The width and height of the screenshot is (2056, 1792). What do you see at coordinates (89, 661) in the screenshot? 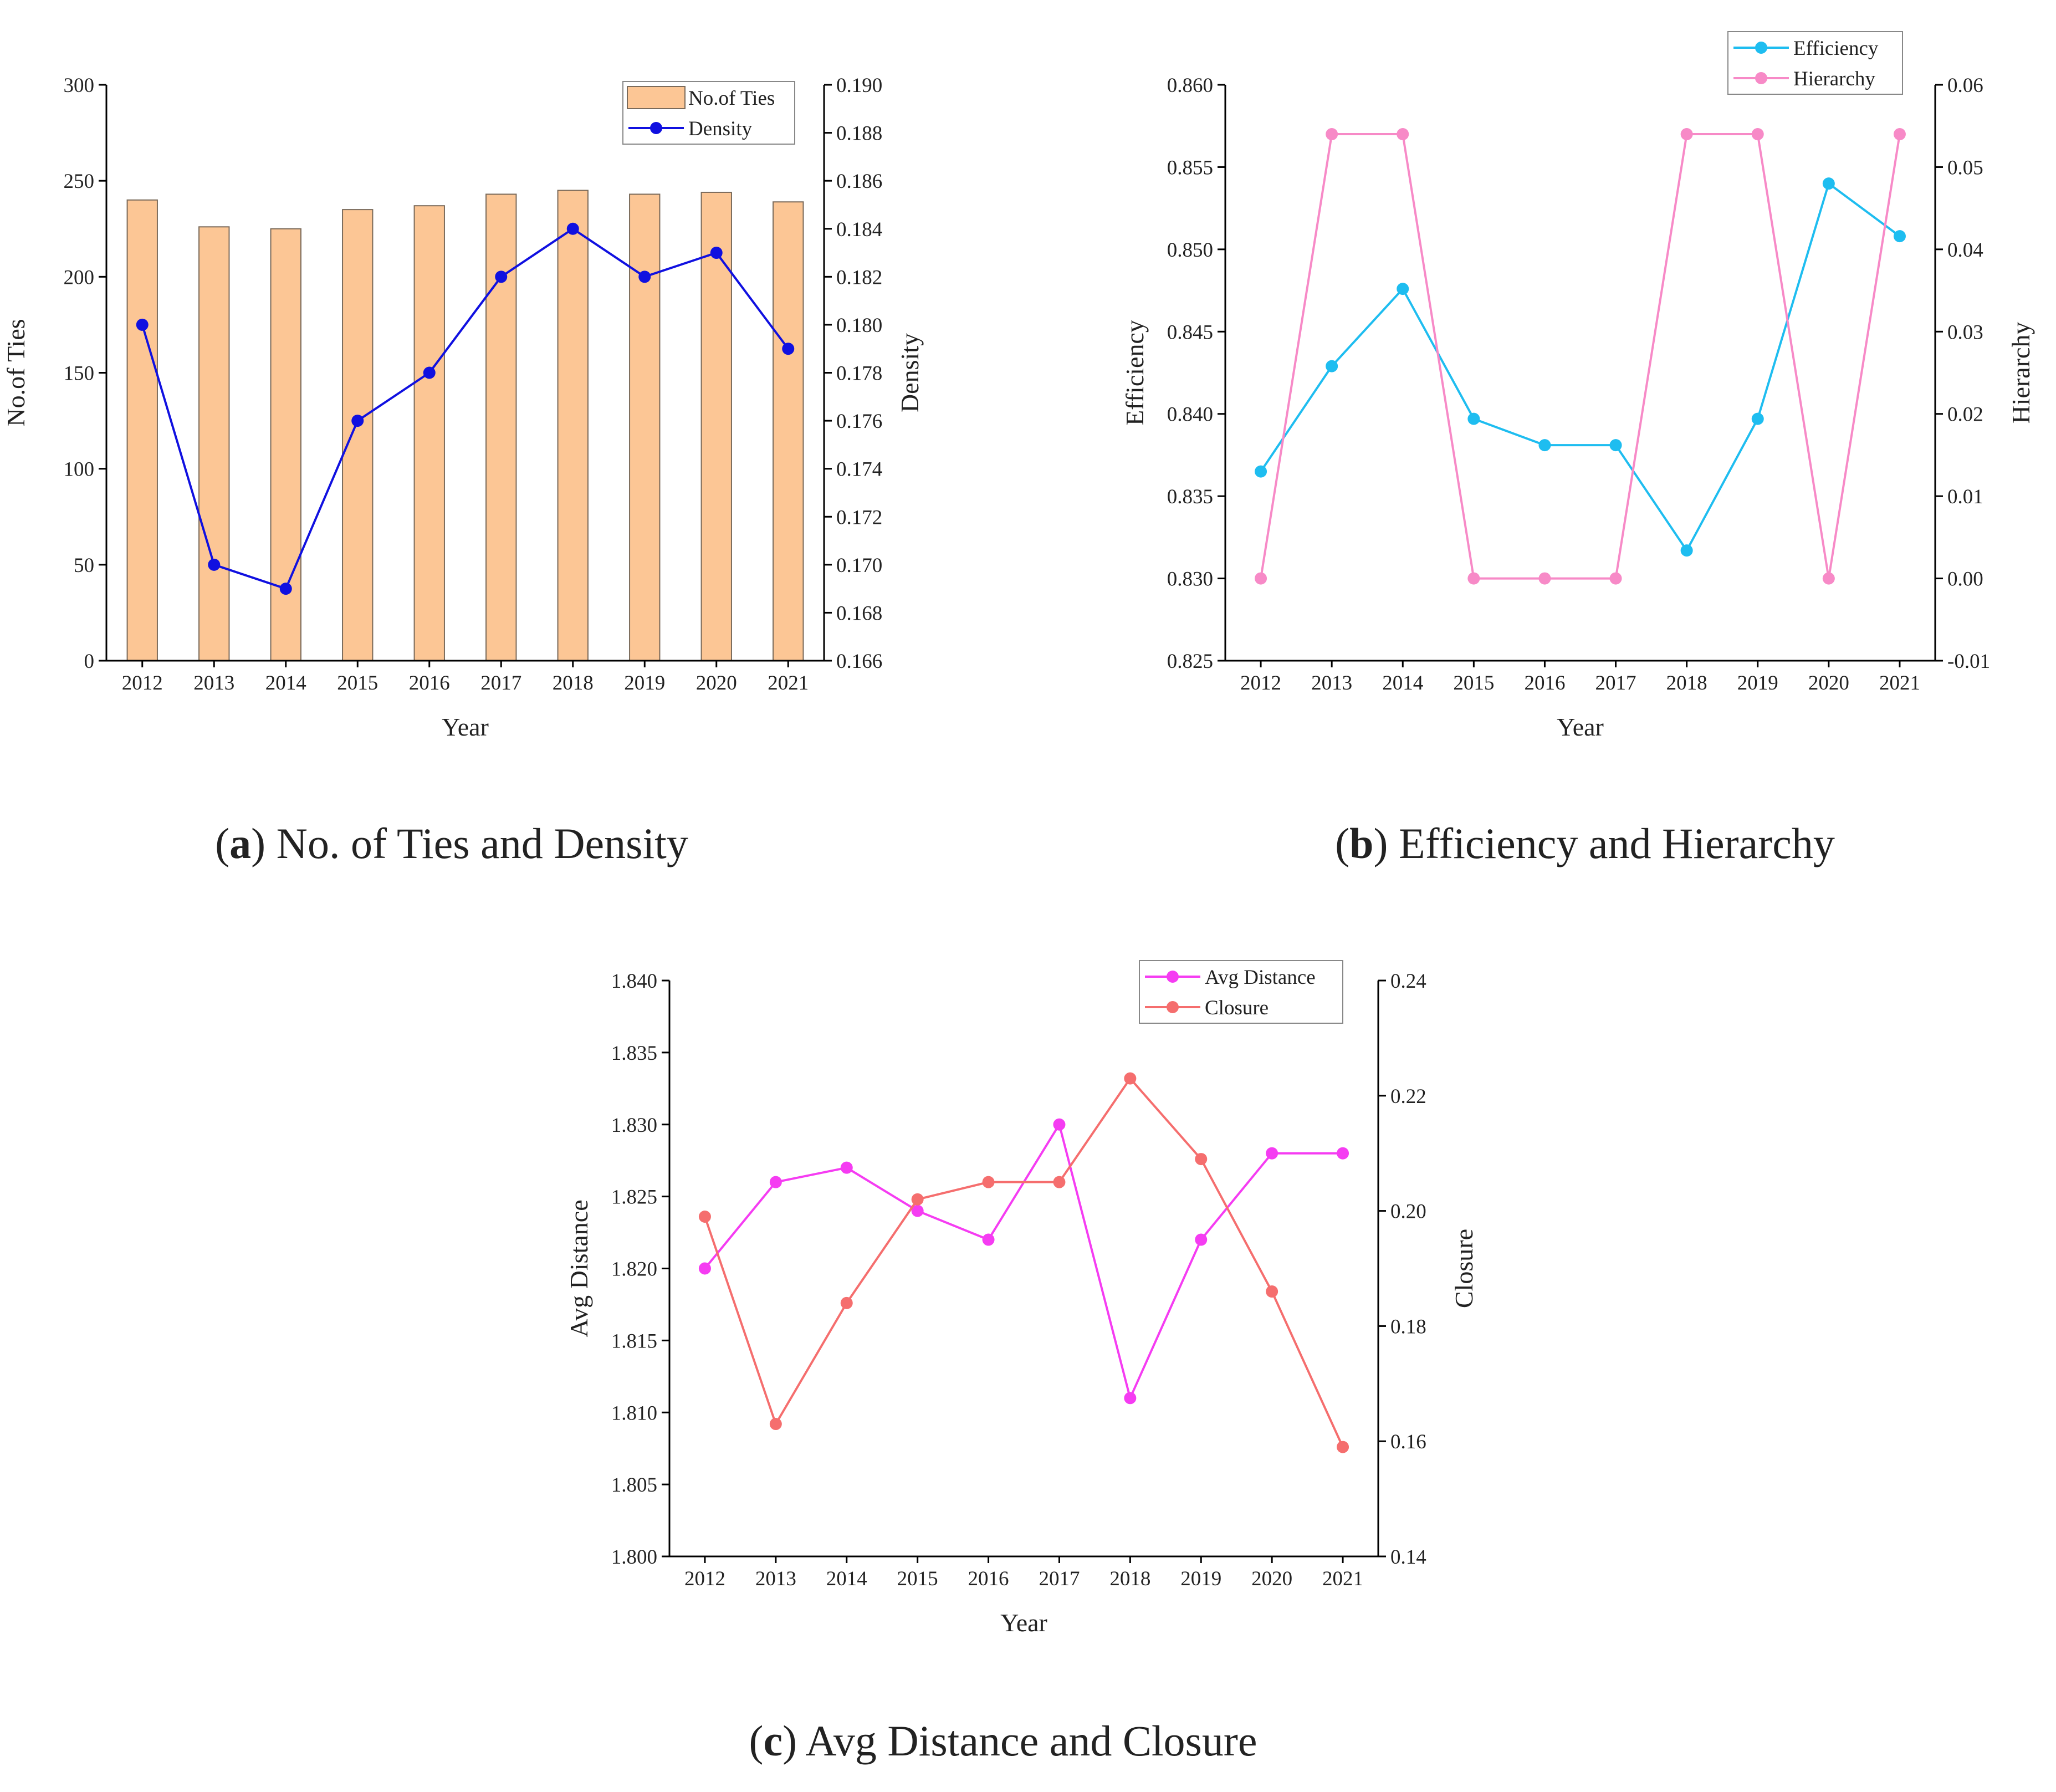
I see `chart-a-left-tick-label: 0` at bounding box center [89, 661].